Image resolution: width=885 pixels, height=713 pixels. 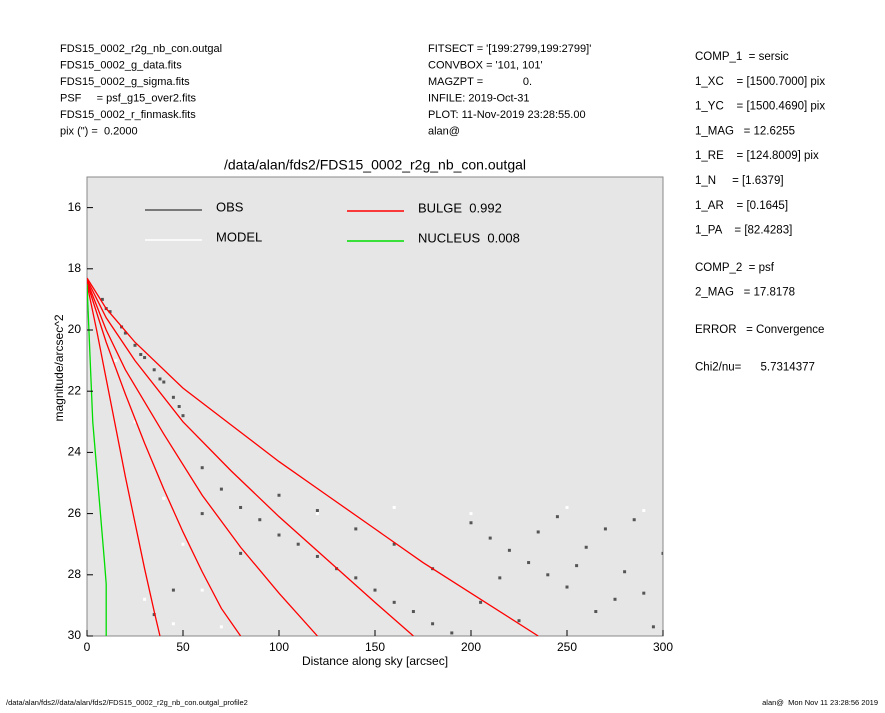 I want to click on x-tick-label: 50, so click(x=183, y=647).